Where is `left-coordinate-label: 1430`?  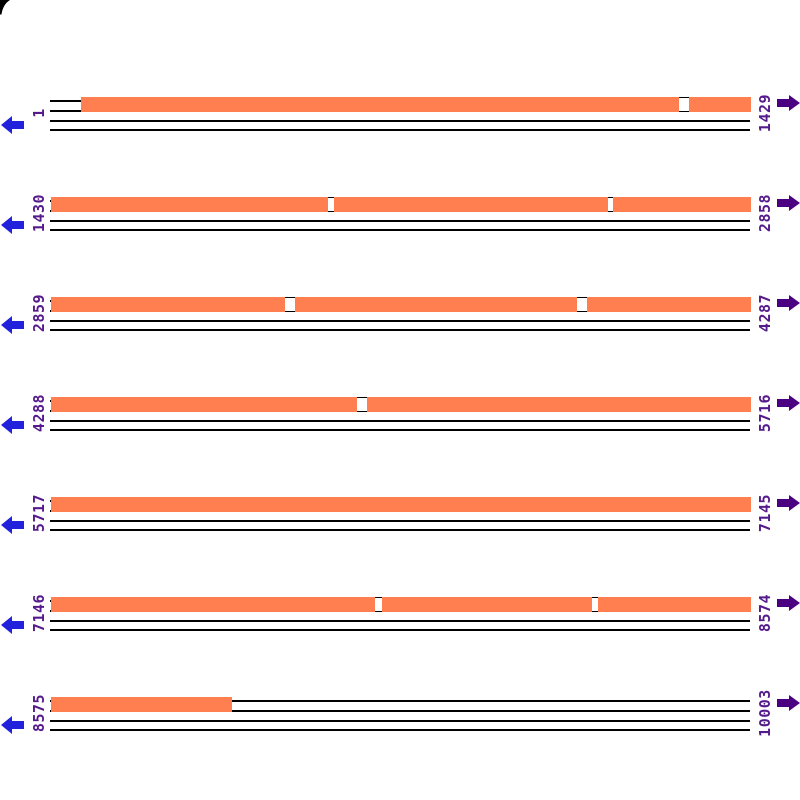
left-coordinate-label: 1430 is located at coordinates (39, 213).